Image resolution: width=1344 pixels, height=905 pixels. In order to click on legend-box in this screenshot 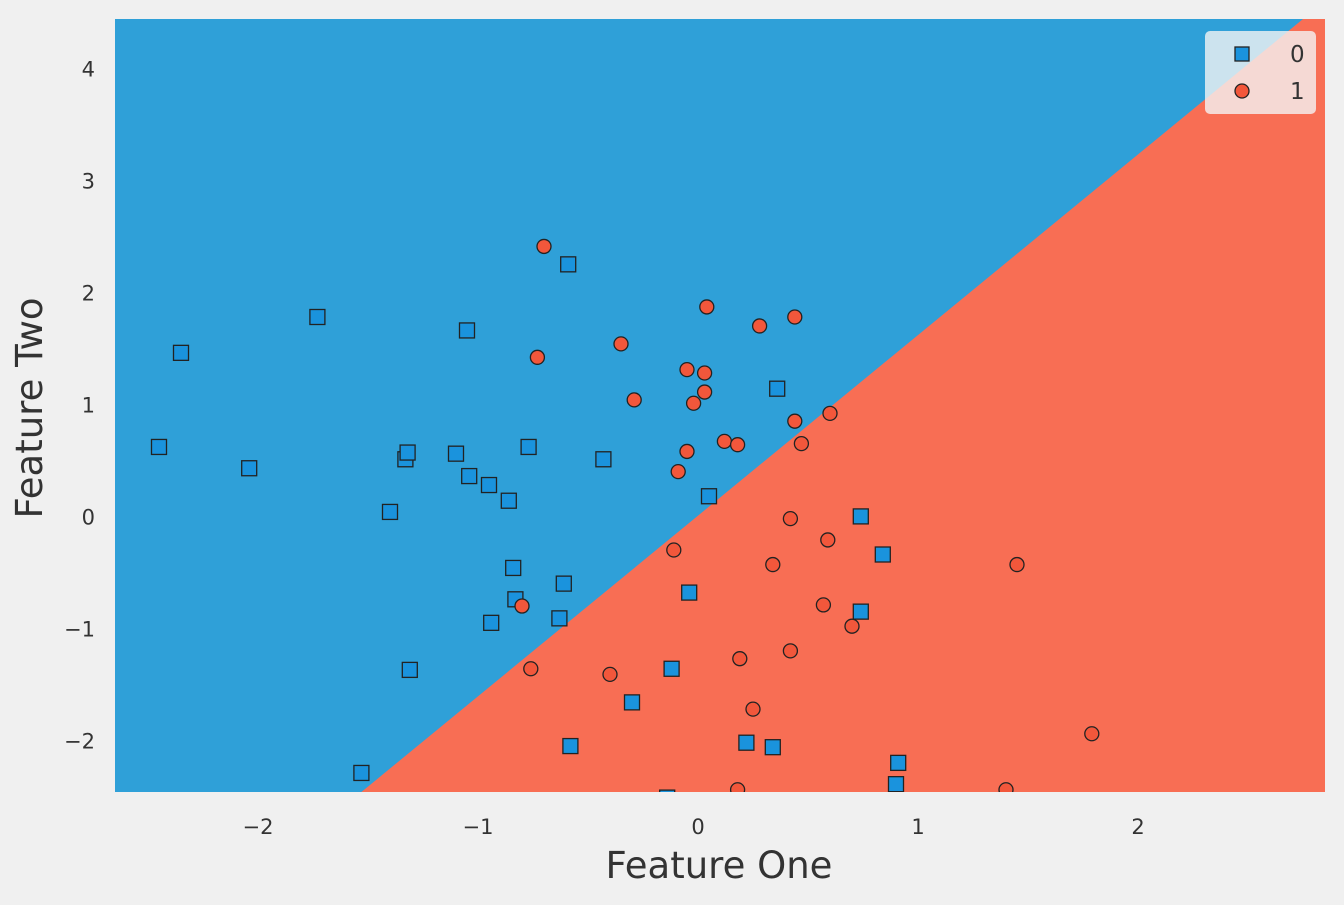, I will do `click(1260, 72)`.